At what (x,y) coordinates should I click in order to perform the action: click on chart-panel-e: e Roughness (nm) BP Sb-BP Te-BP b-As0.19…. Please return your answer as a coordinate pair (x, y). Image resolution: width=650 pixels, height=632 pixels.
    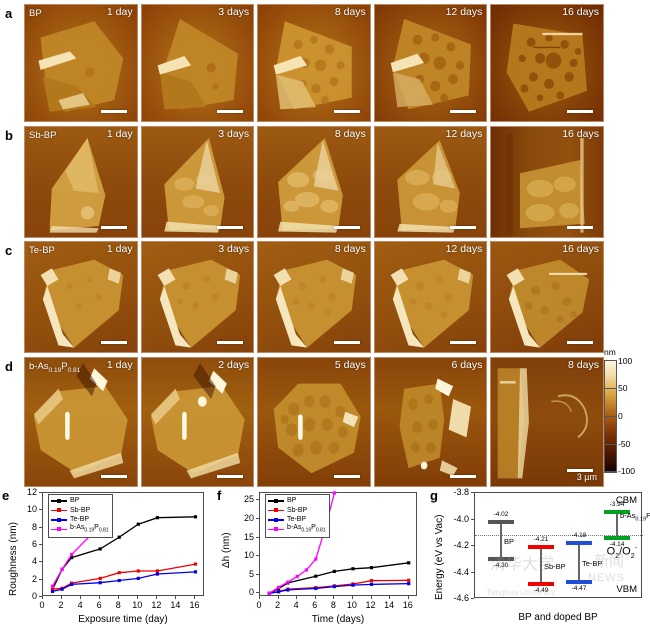
    Looking at the image, I should click on (109, 559).